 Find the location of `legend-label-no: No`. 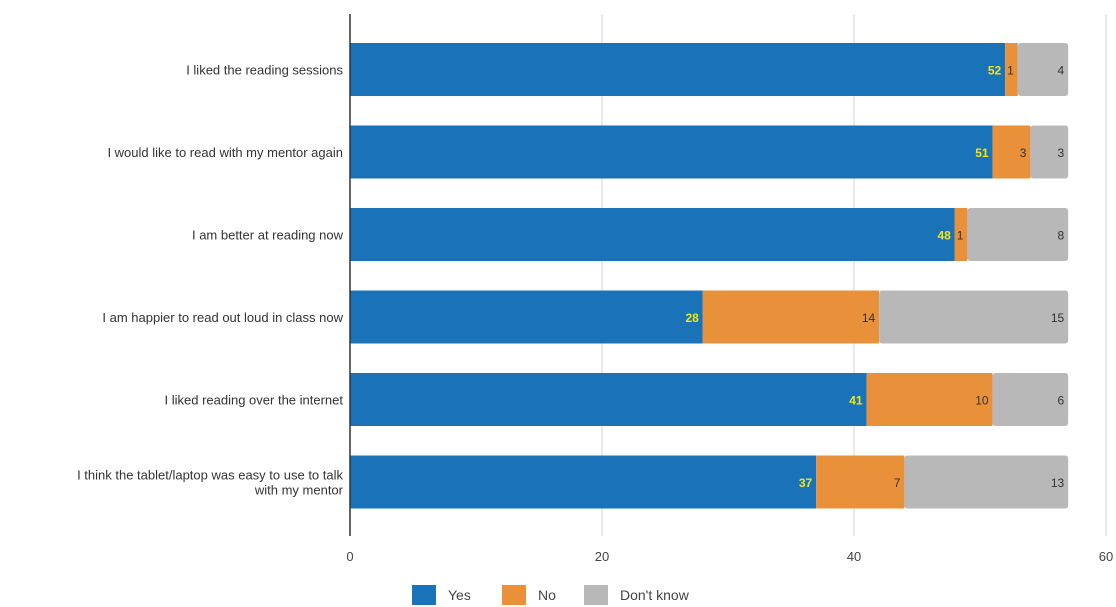

legend-label-no: No is located at coordinates (547, 595).